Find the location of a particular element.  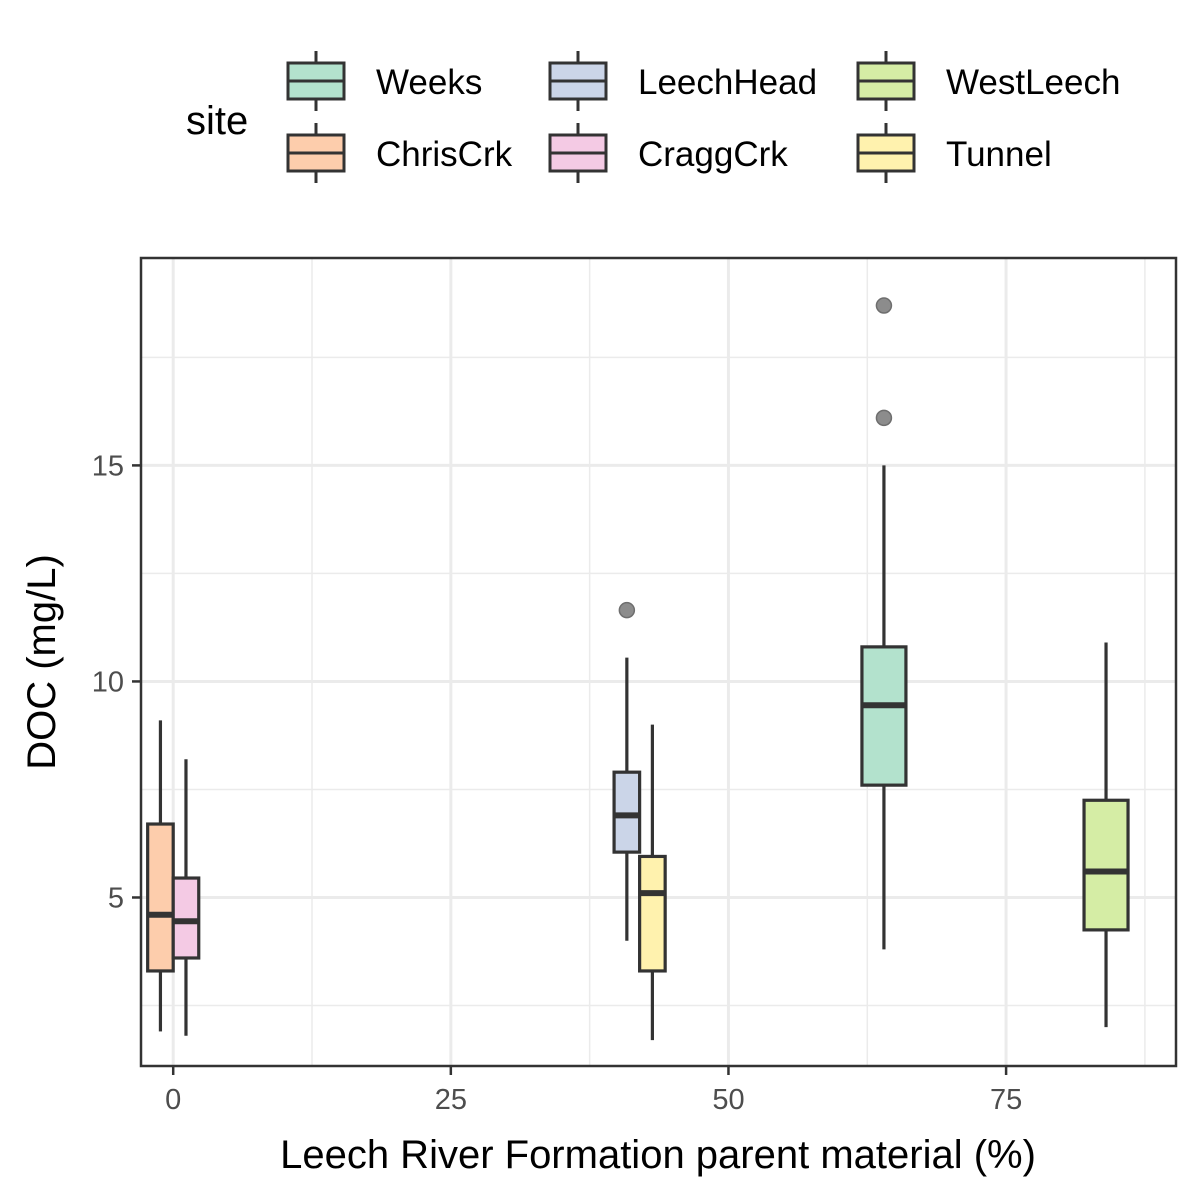

legend-key-ChrisCrk: ChrisCrk is located at coordinates (399, 153).